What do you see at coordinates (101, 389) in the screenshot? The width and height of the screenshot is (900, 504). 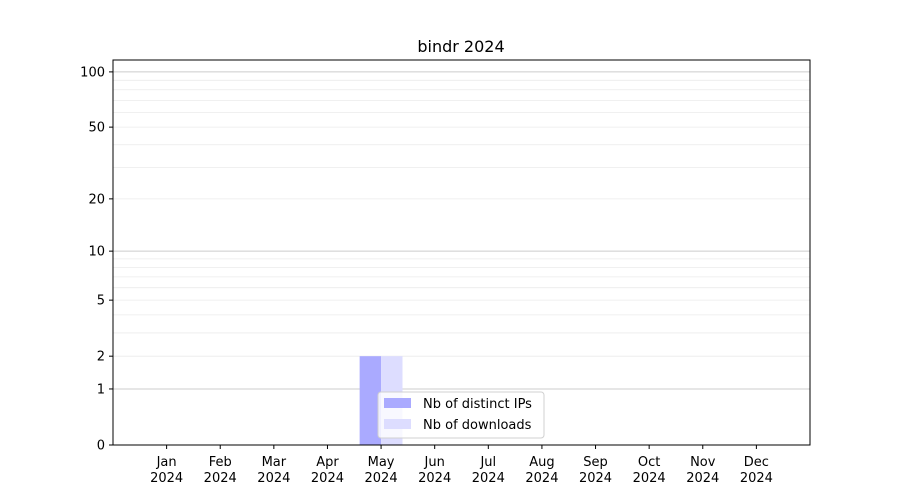 I see `y-tick-label: 1` at bounding box center [101, 389].